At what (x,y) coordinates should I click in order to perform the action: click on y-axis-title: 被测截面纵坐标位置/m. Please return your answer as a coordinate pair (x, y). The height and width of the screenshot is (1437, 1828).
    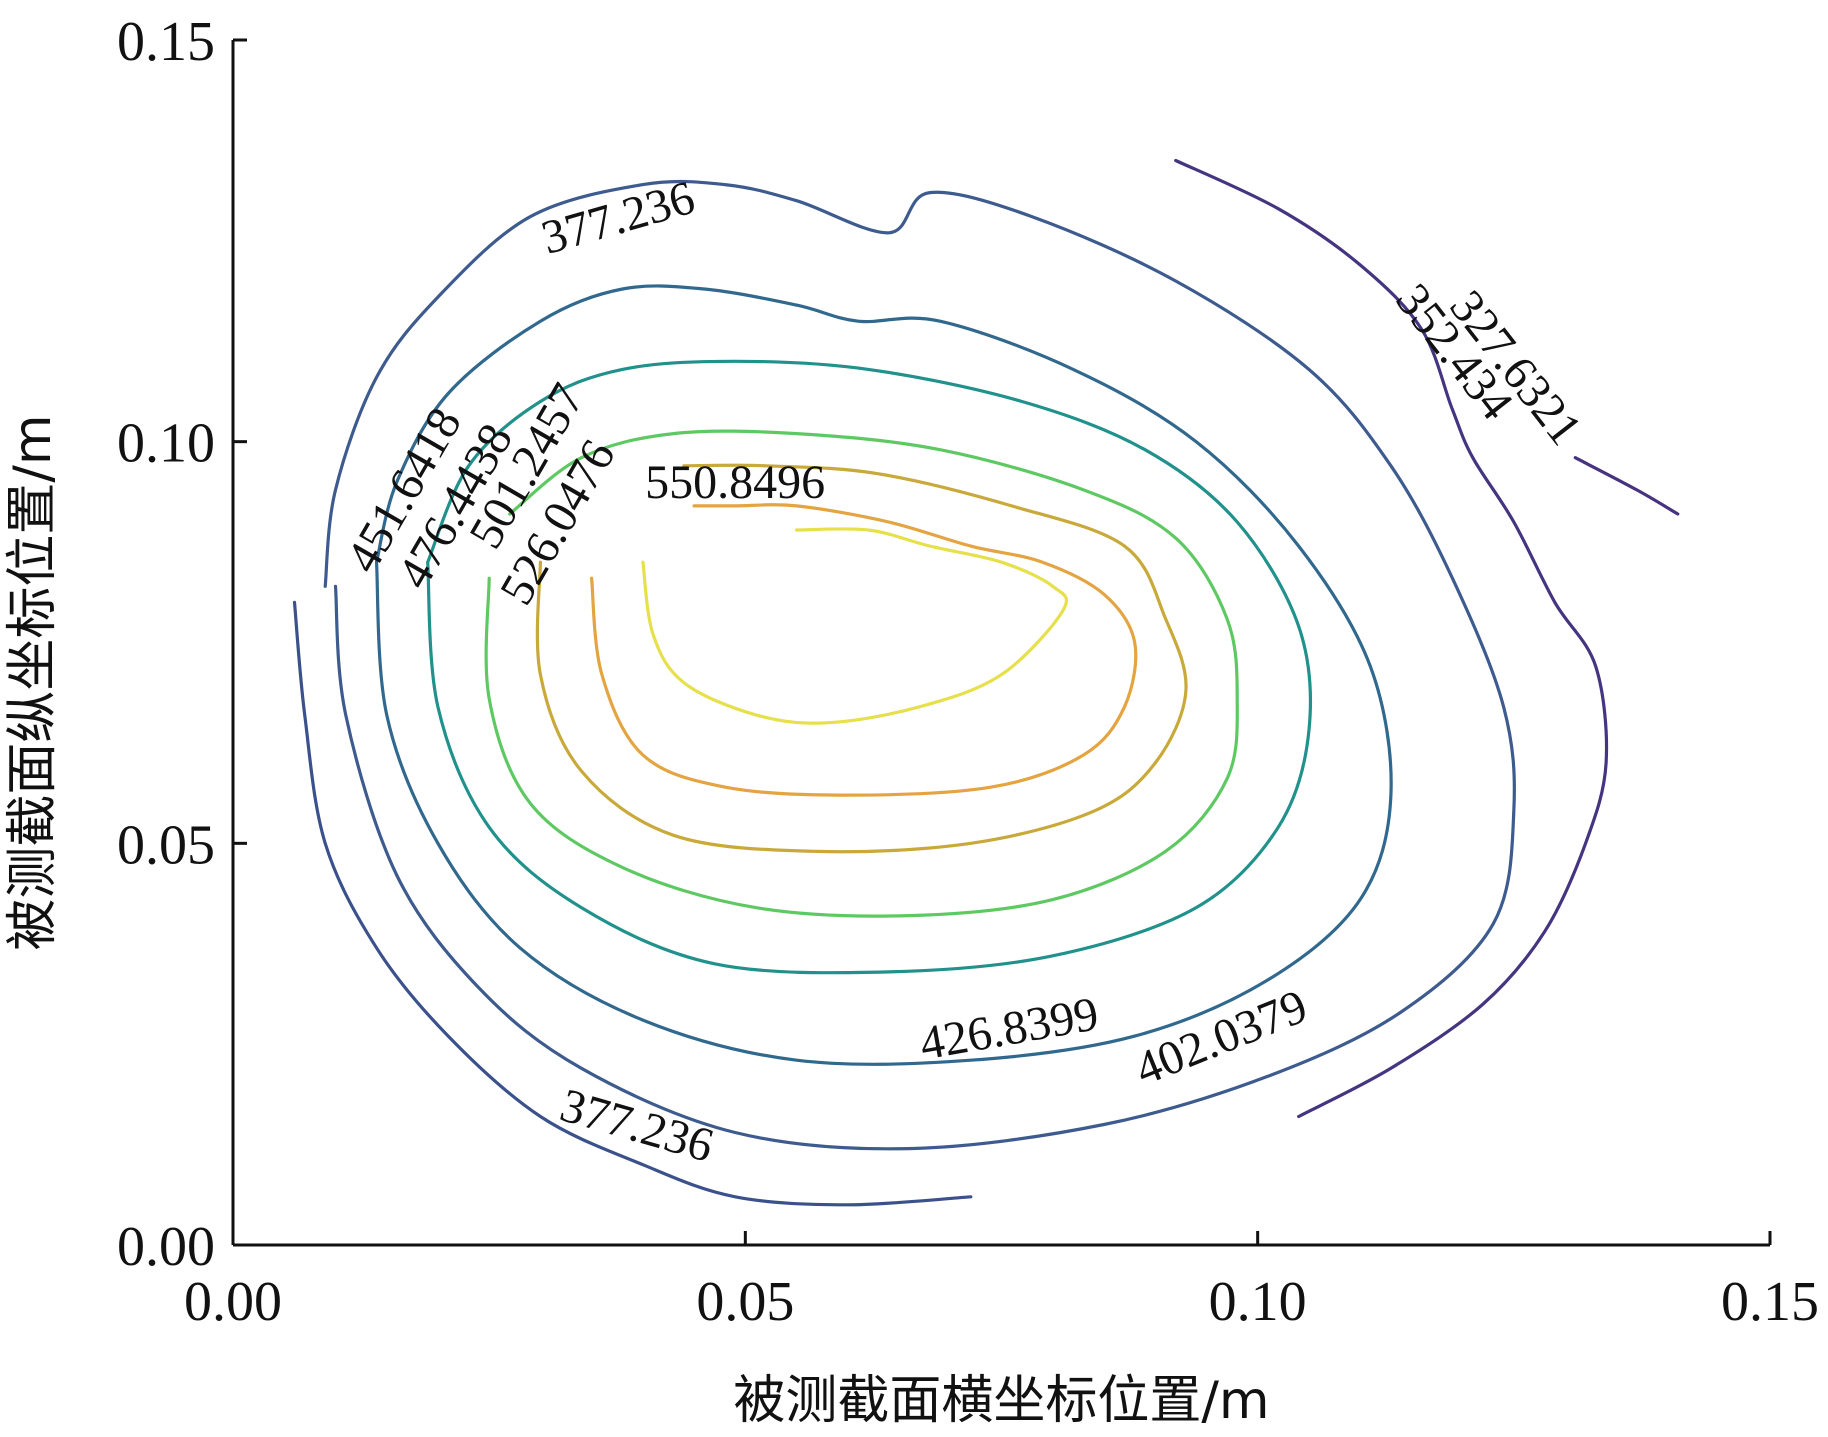
    Looking at the image, I should click on (33, 682).